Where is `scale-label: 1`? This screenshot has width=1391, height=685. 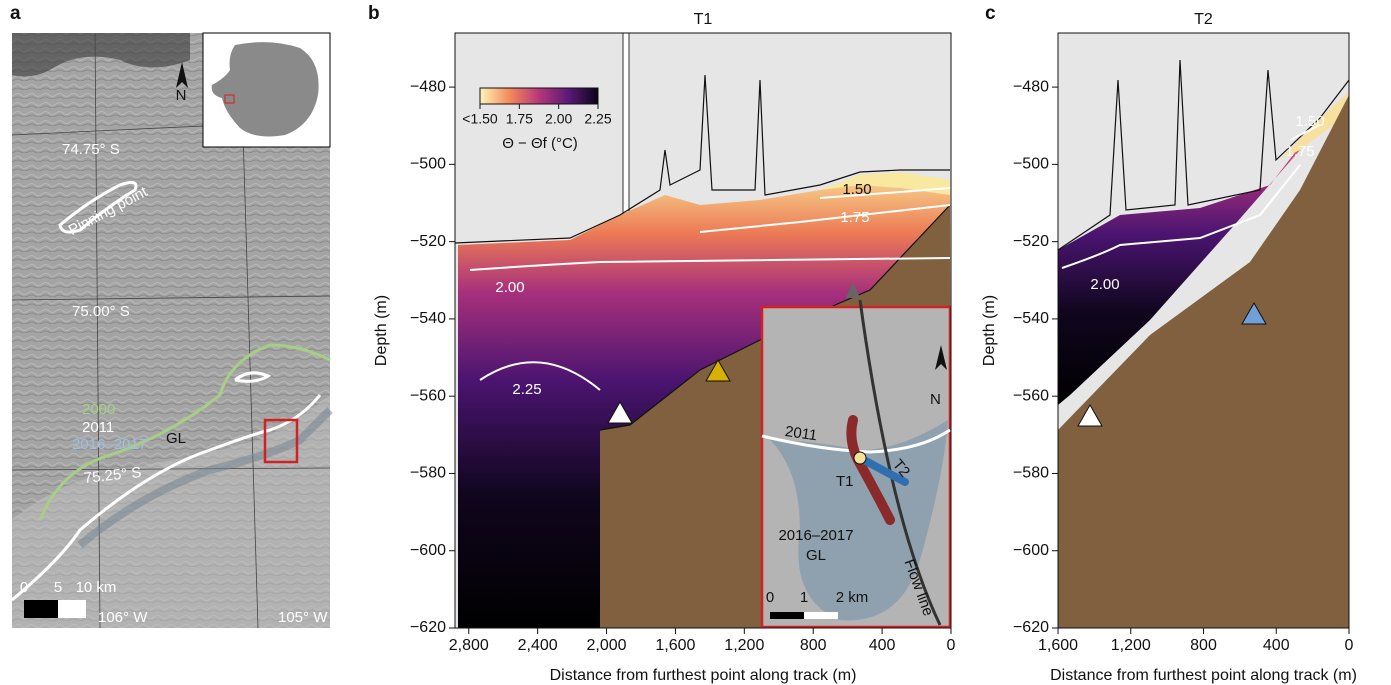 scale-label: 1 is located at coordinates (804, 597).